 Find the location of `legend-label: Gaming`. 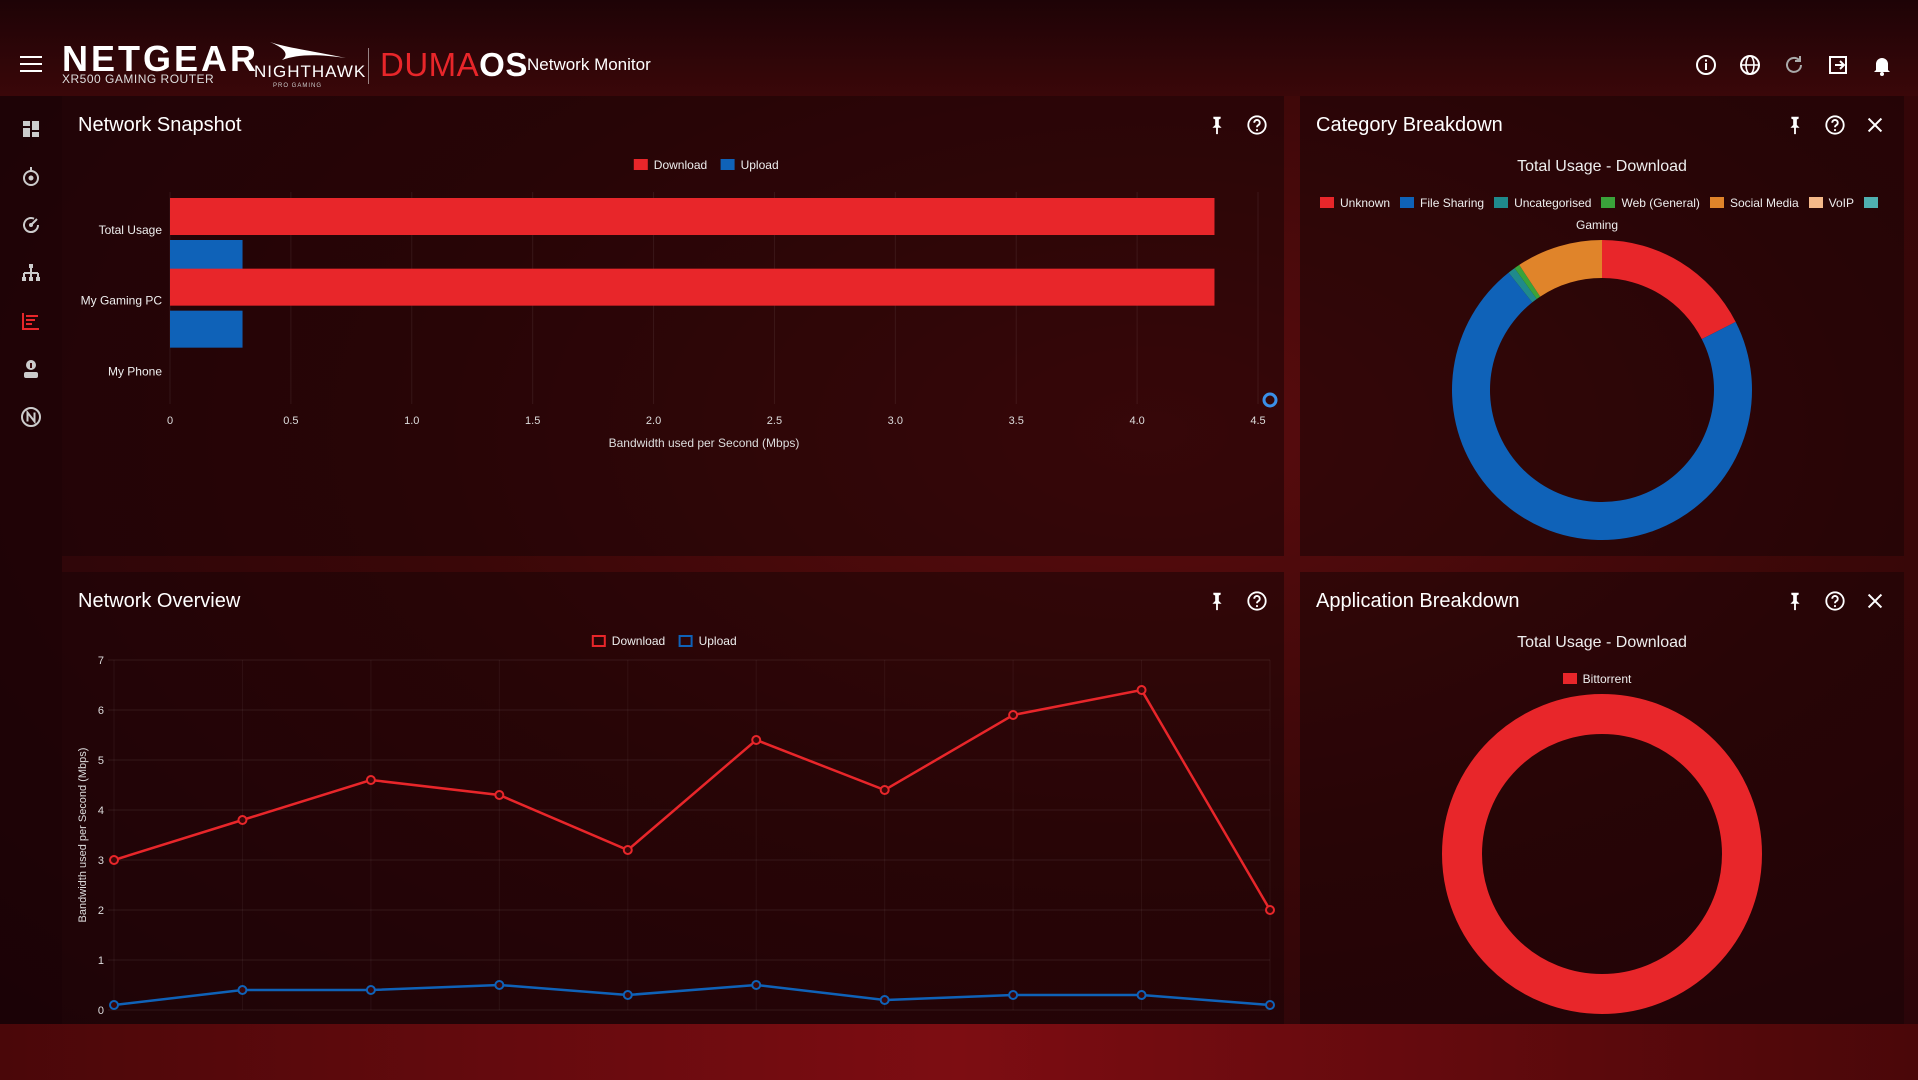

legend-label: Gaming is located at coordinates (1597, 225).